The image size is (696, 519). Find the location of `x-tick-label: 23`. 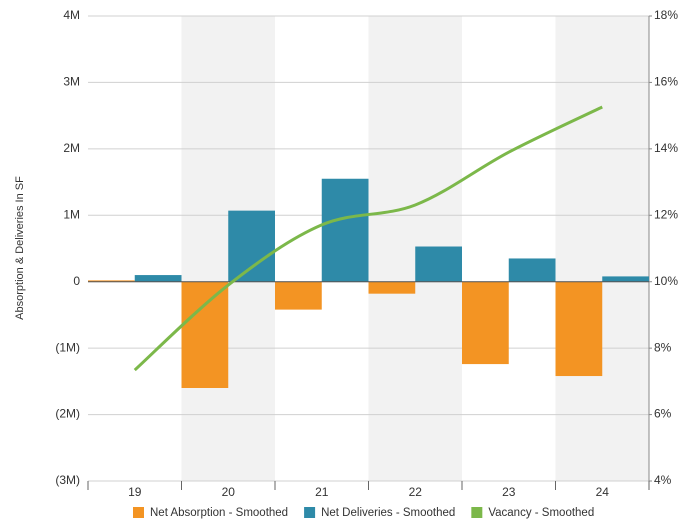

x-tick-label: 23 is located at coordinates (509, 492).